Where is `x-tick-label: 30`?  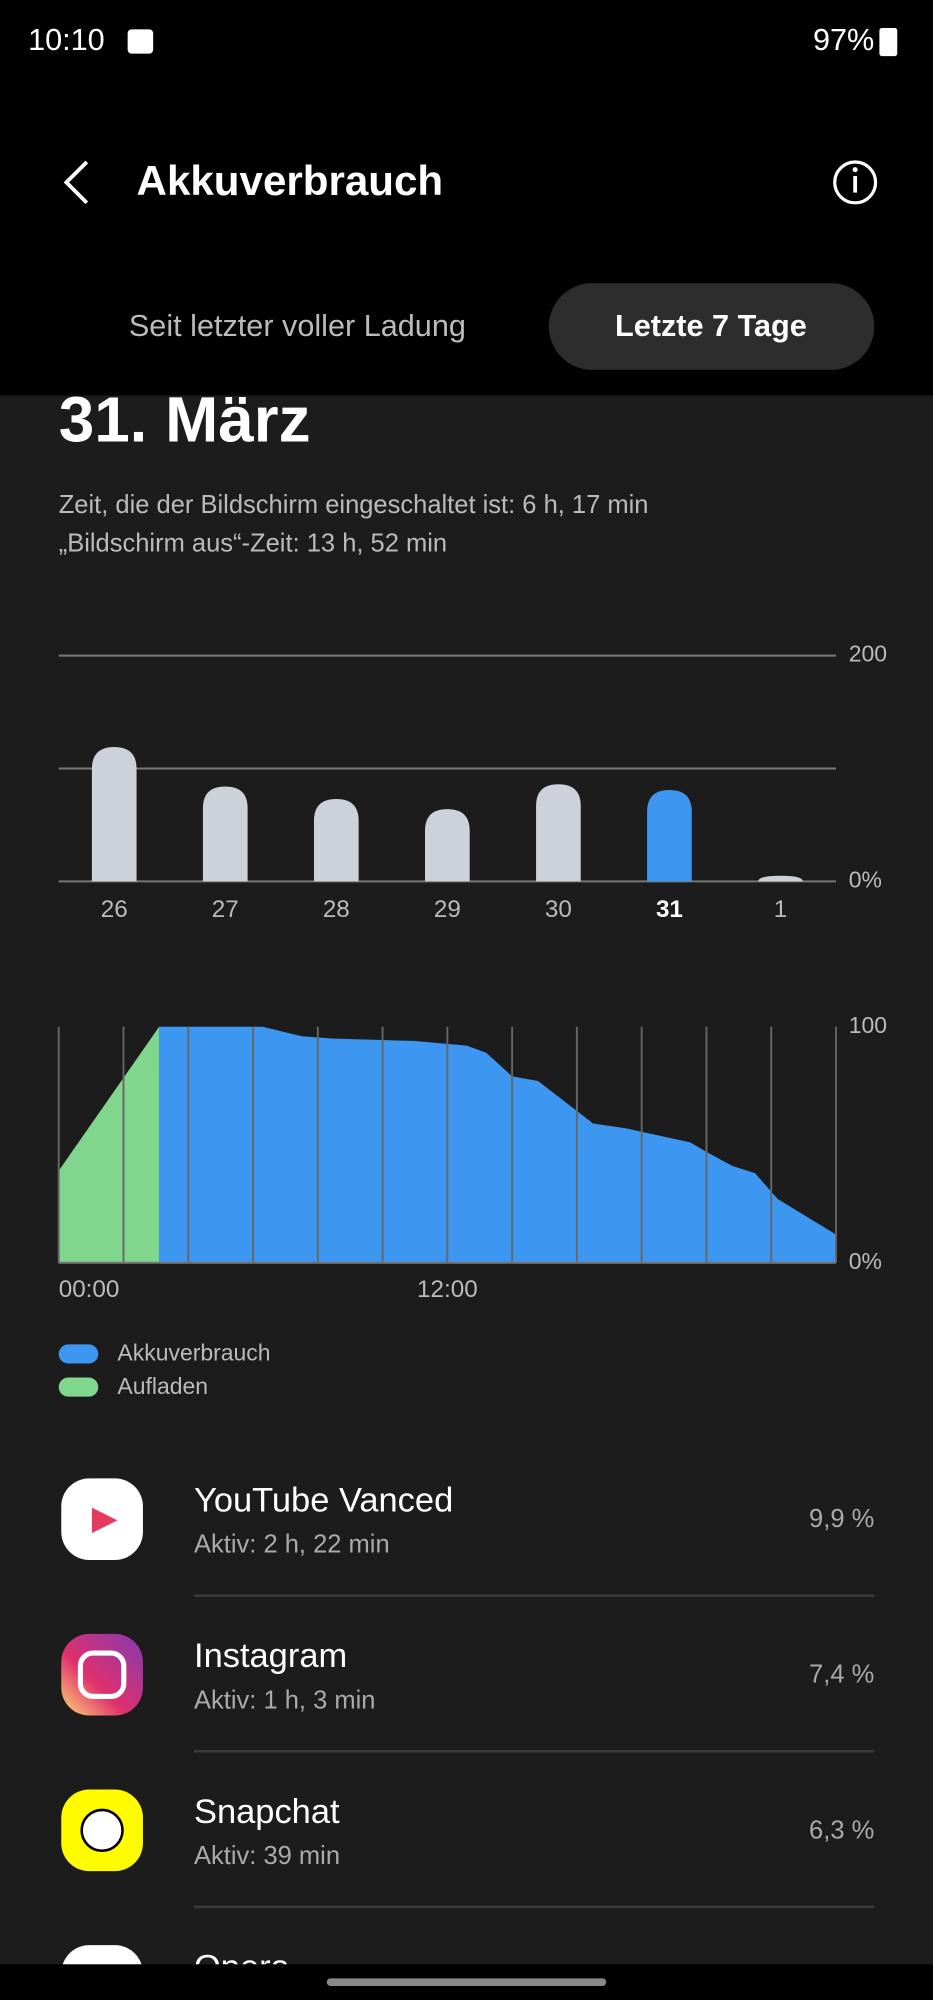
x-tick-label: 30 is located at coordinates (558, 909).